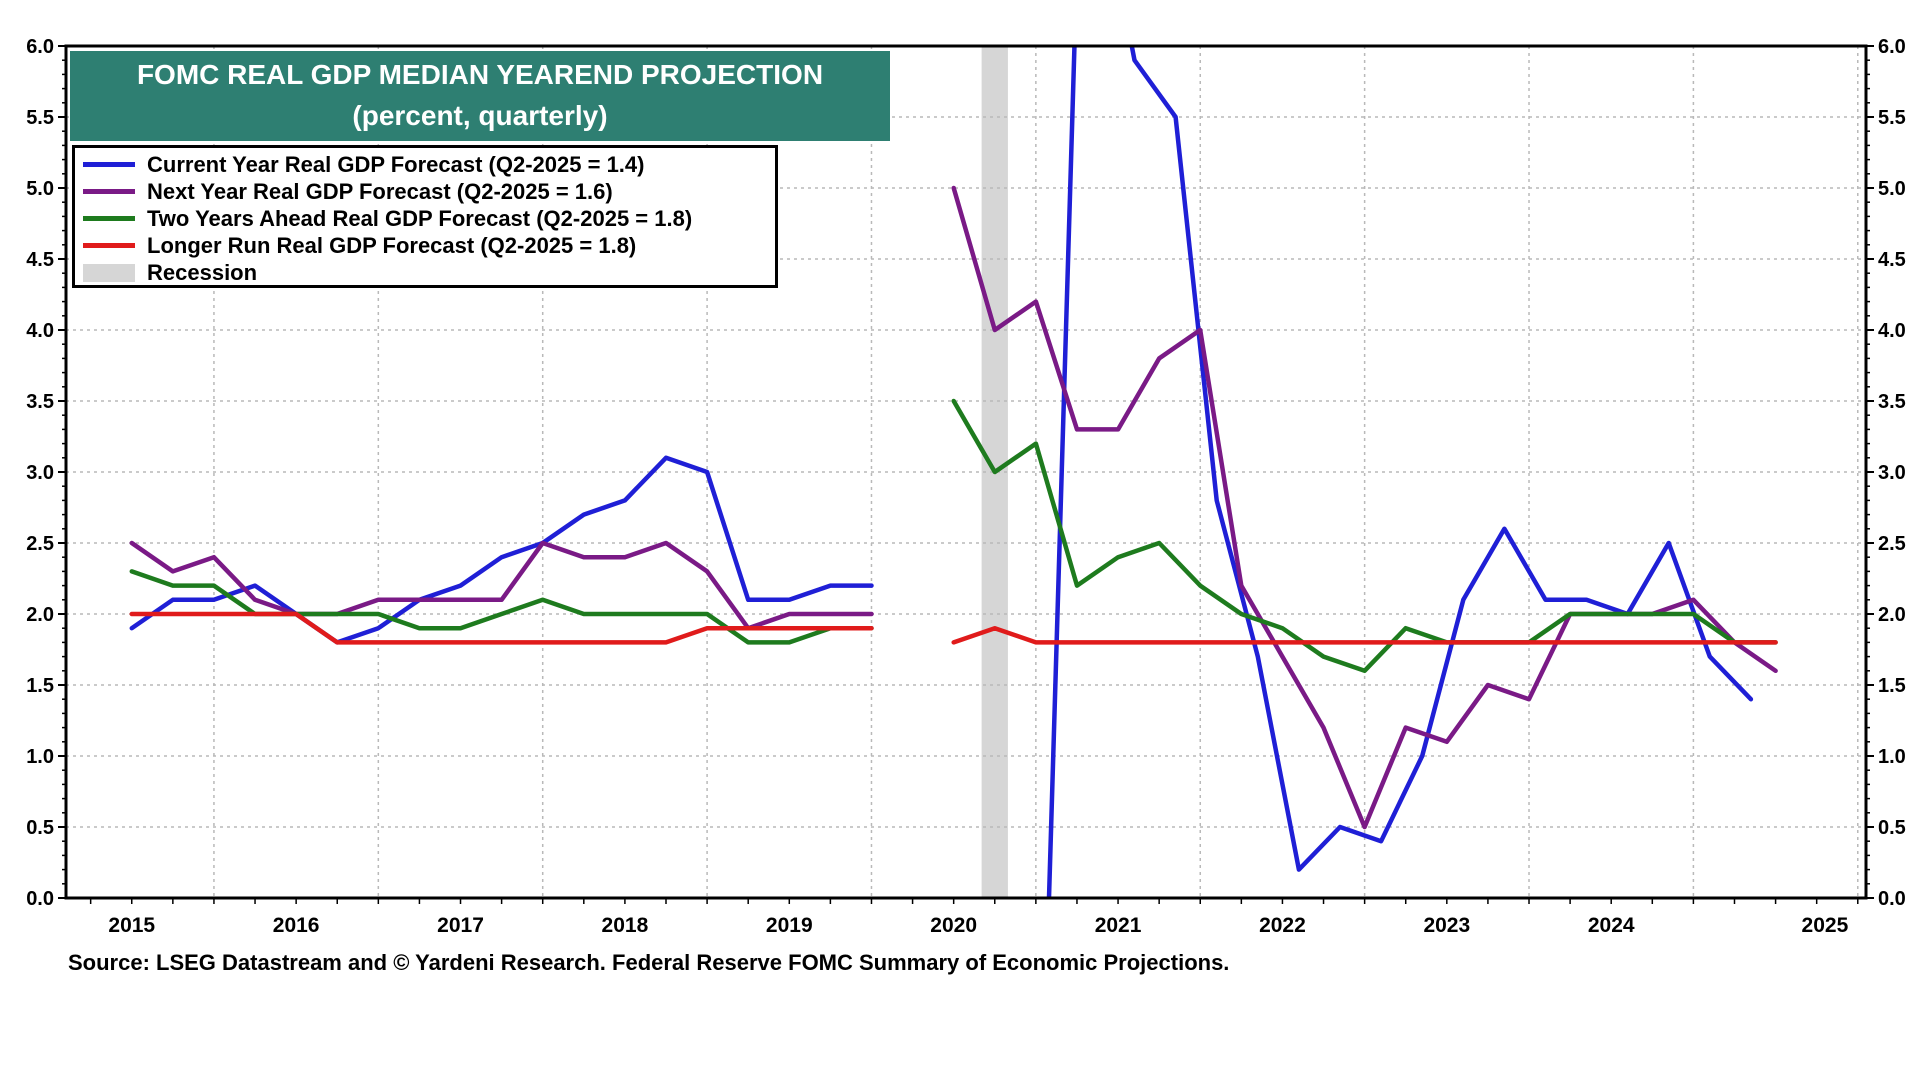 This screenshot has height=1080, width=1920. What do you see at coordinates (40, 47) in the screenshot?
I see `y-tick-label-left: 6.0` at bounding box center [40, 47].